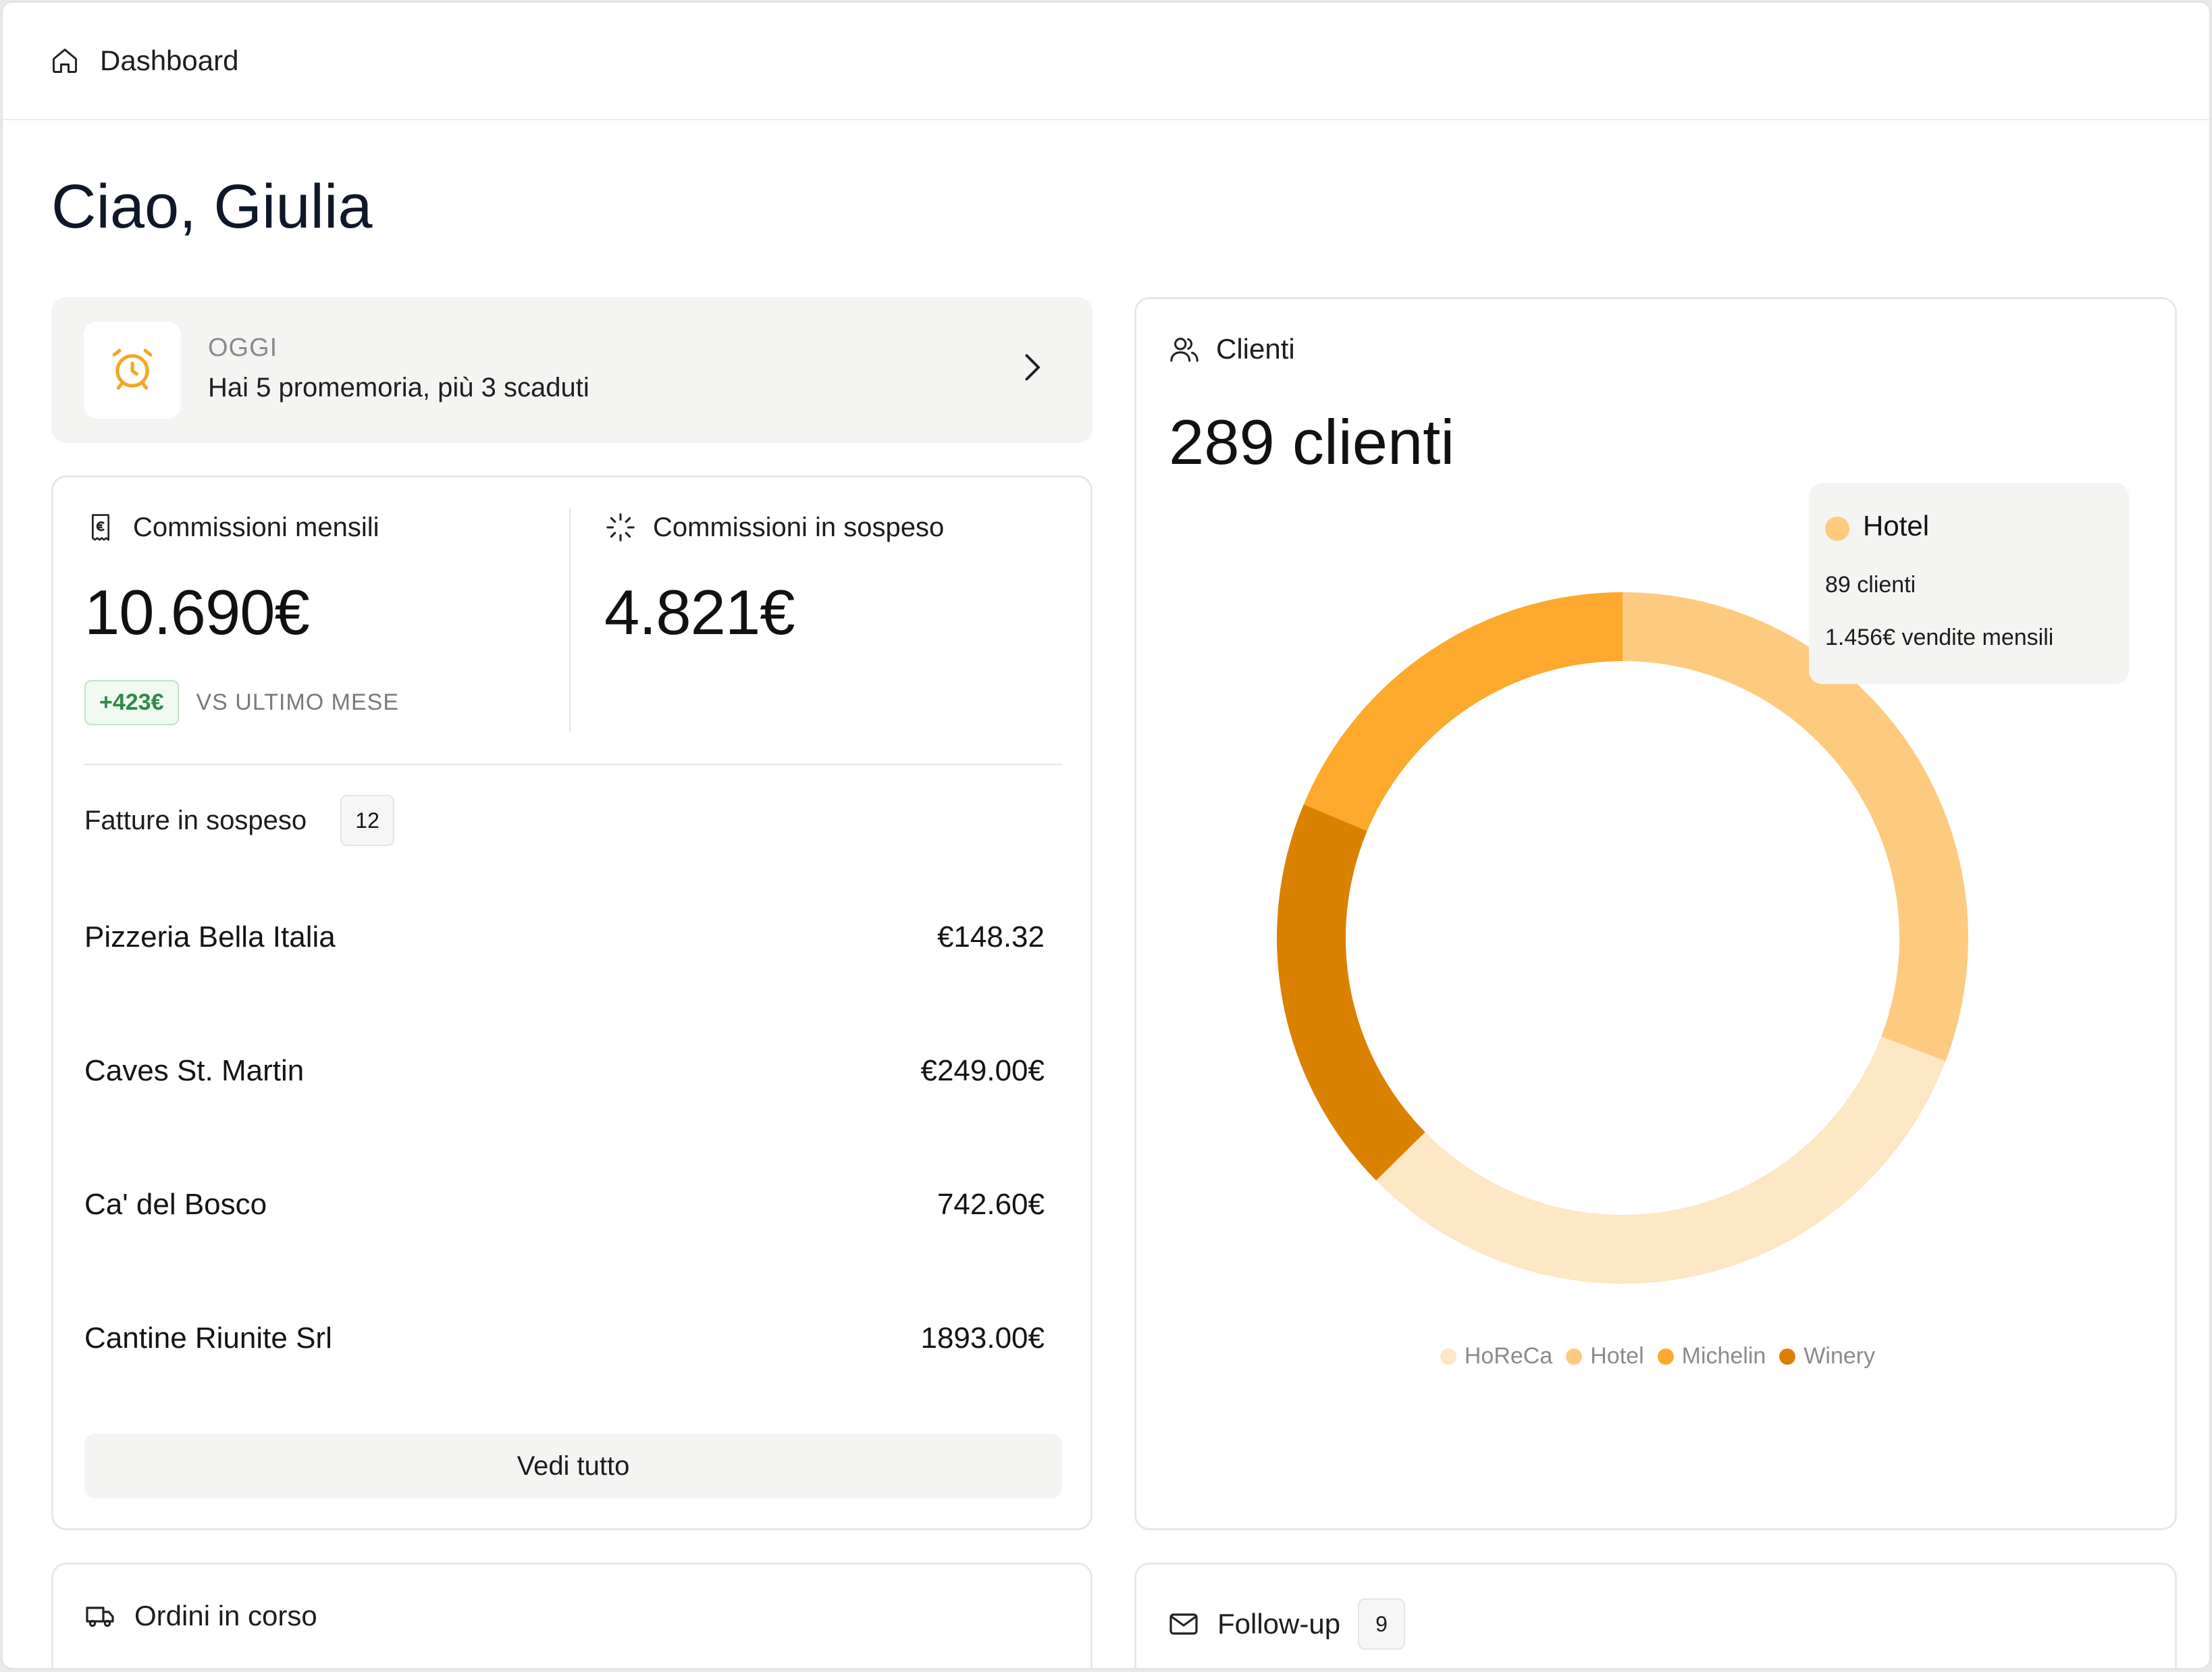 The height and width of the screenshot is (1672, 2212). I want to click on pending-commissions-value: 4.821€, so click(699, 612).